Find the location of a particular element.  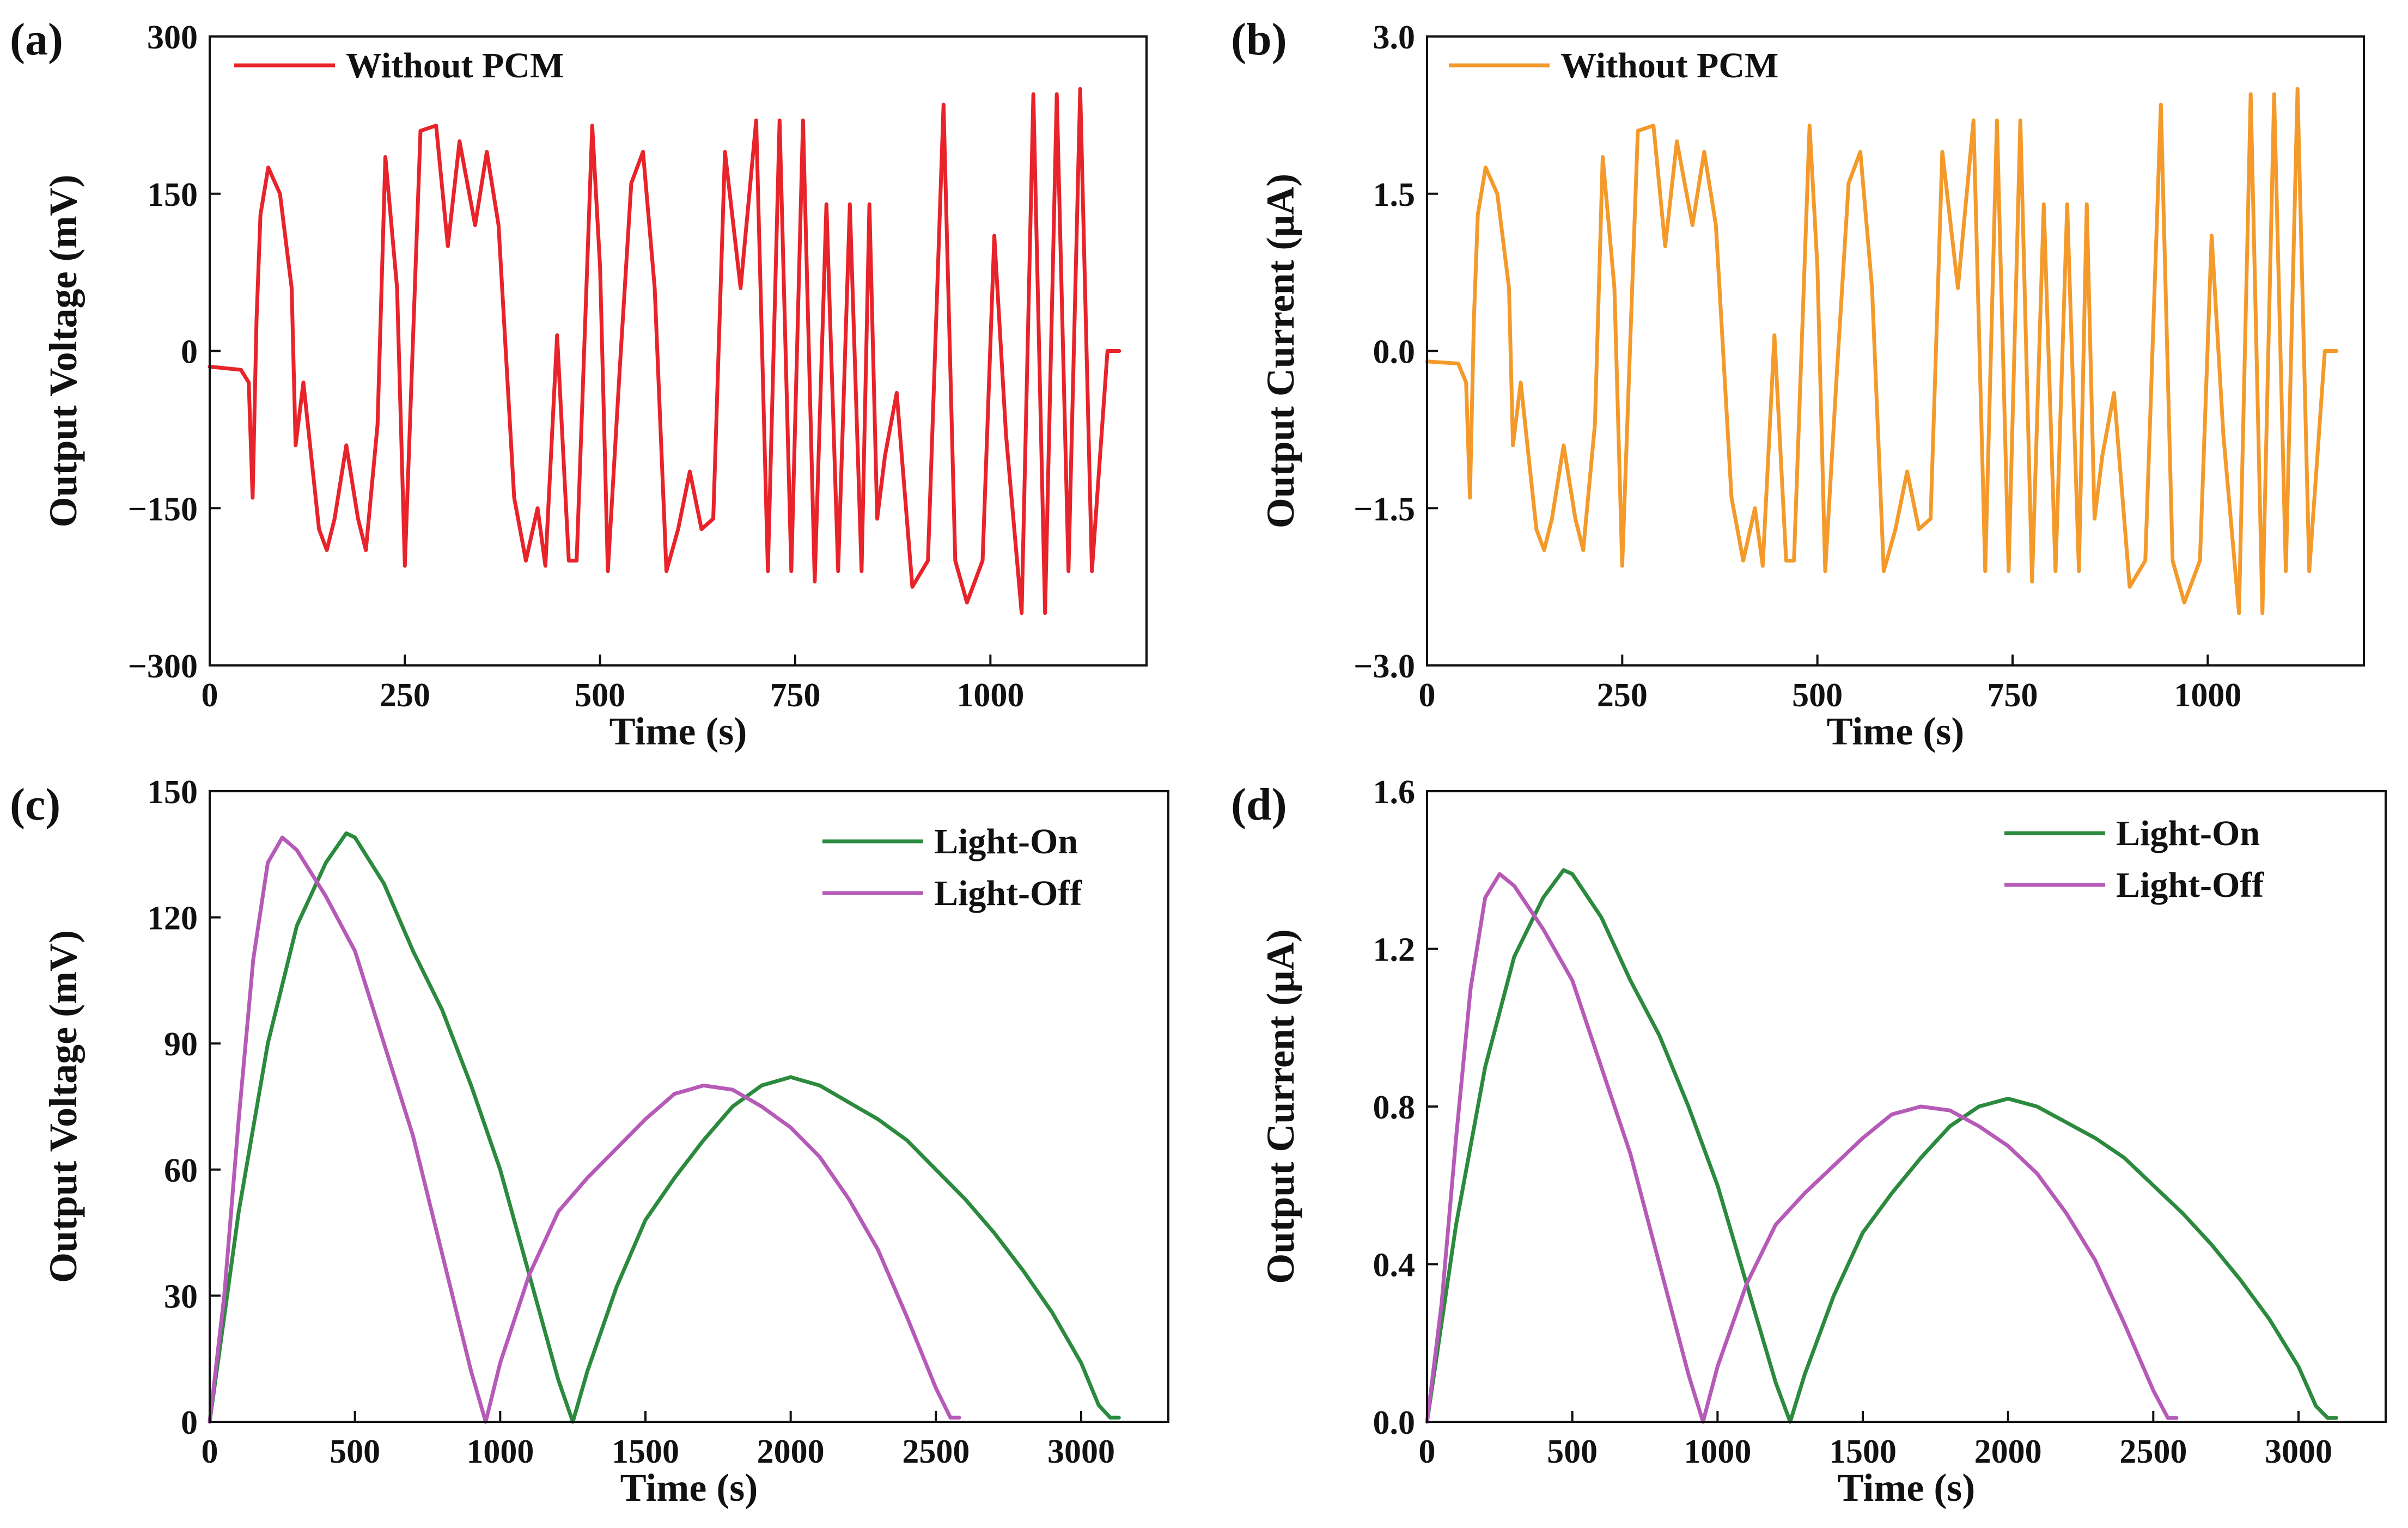

x-tick-label-b: 1000 is located at coordinates (2207, 695).